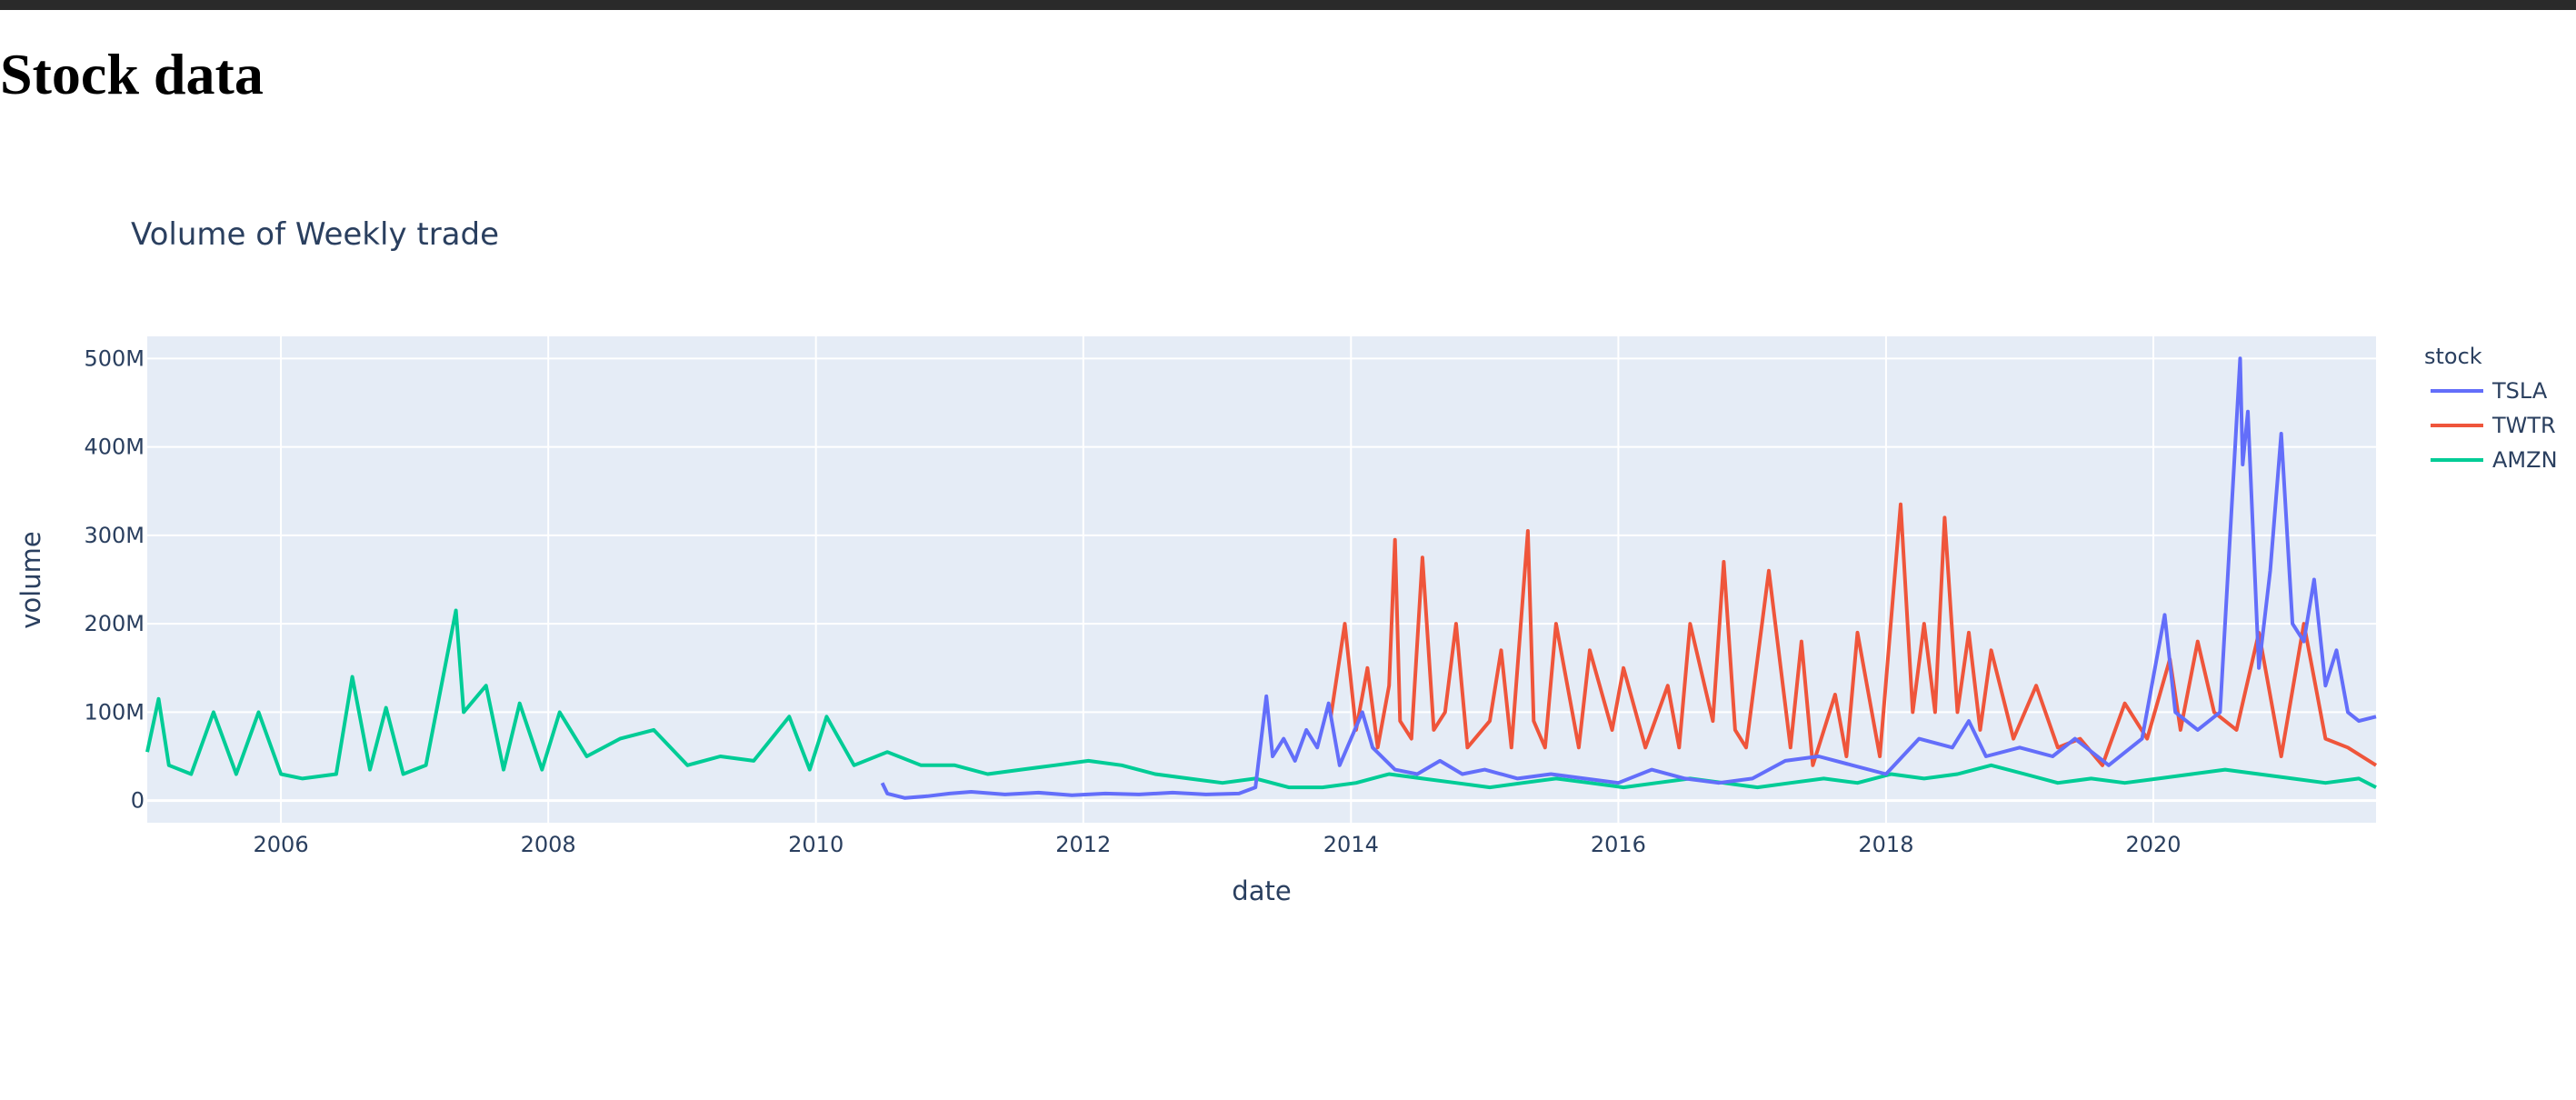 Image resolution: width=2576 pixels, height=1100 pixels. I want to click on x-axis-ticks: 2006 2008 2010 2012 2014 2016 2018 2020, so click(1218, 844).